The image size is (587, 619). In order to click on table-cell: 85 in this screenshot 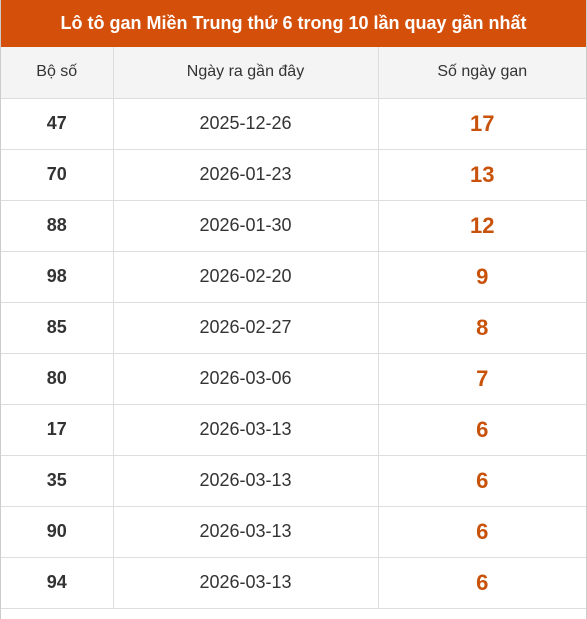, I will do `click(57, 327)`.